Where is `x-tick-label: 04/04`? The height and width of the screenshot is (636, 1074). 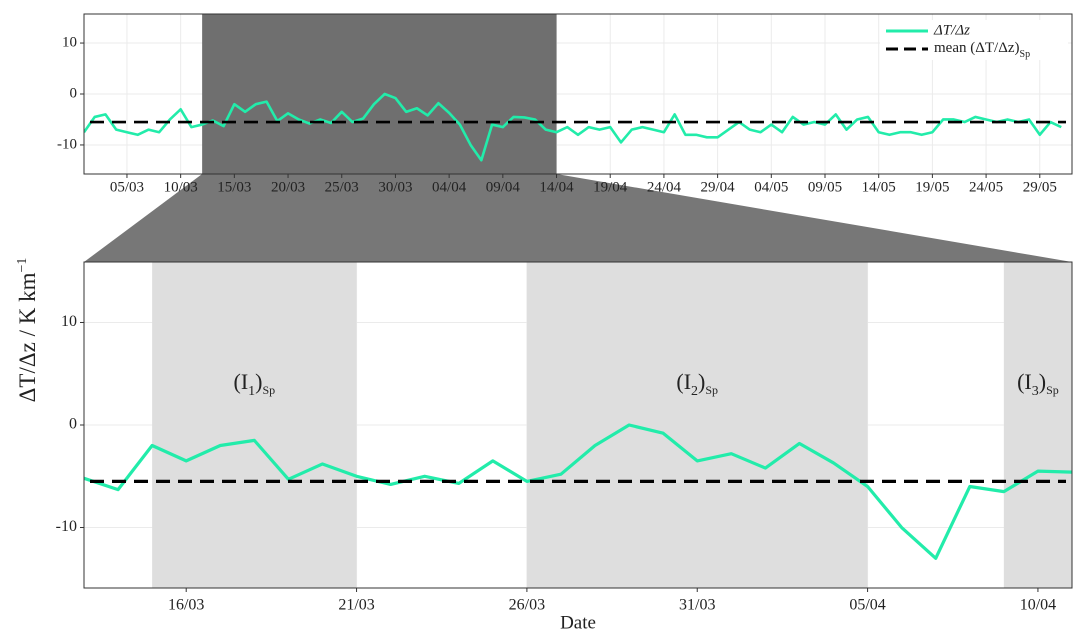
x-tick-label: 04/04 is located at coordinates (449, 187).